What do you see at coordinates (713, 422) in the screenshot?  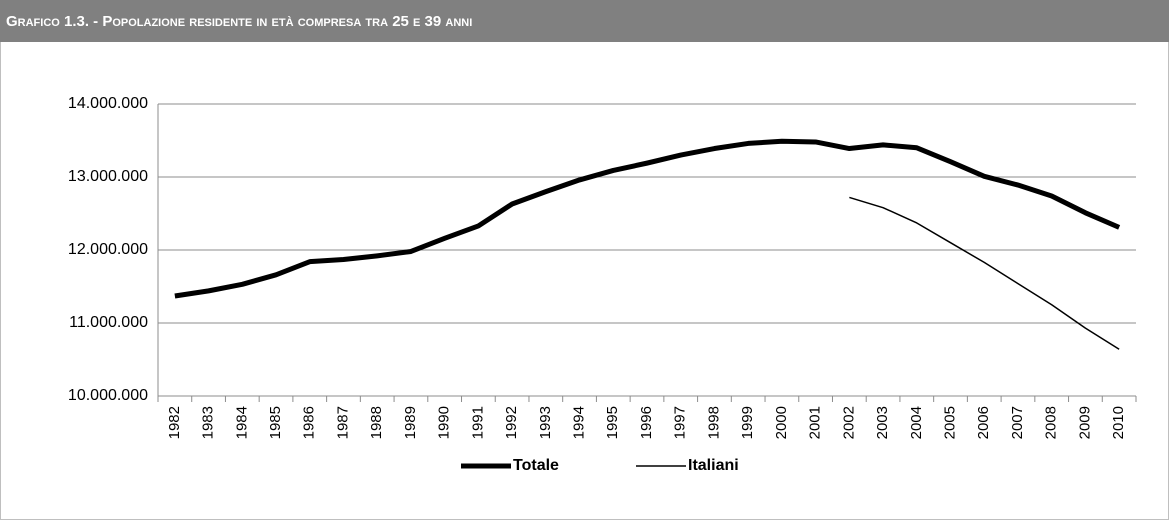 I see `x-tick-label: 1998` at bounding box center [713, 422].